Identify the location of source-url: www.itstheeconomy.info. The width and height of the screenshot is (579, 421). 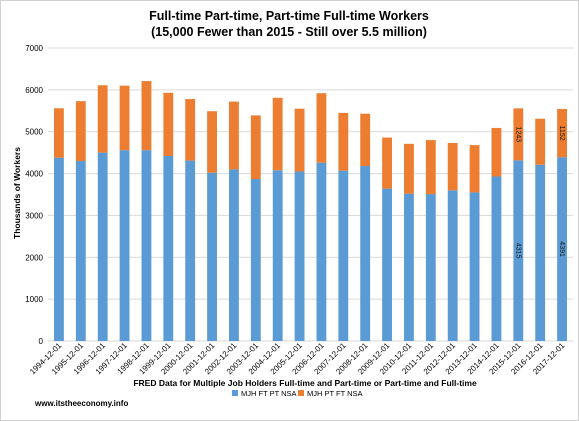
(81, 403).